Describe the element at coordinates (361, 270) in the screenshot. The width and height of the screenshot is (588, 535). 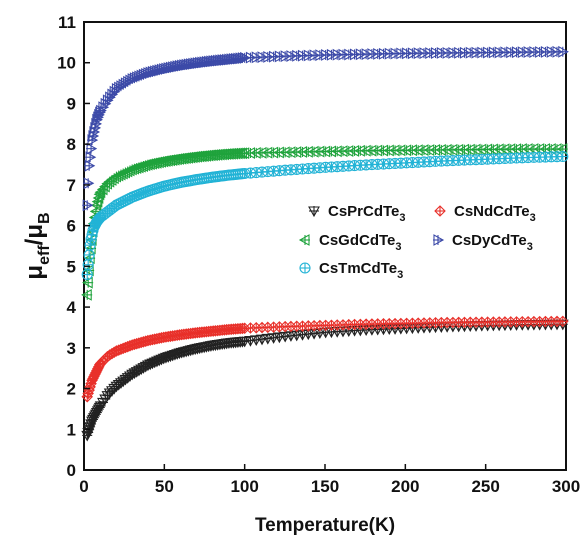
I see `legend-label-cstm: CsTmCdTe3` at that location.